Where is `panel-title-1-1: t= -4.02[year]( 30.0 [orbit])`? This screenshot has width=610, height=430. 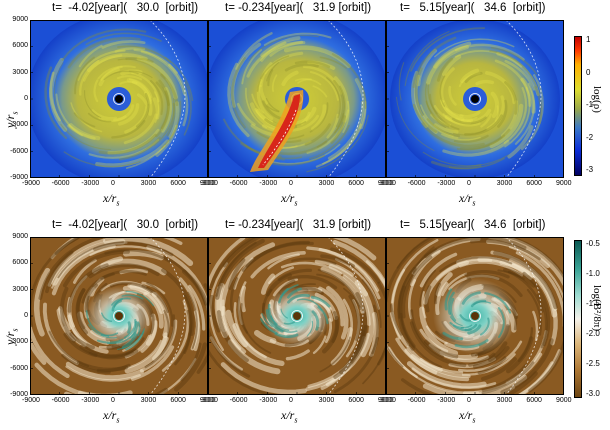
panel-title-1-1: t= -4.02[year]( 30.0 [orbit]) is located at coordinates (125, 8).